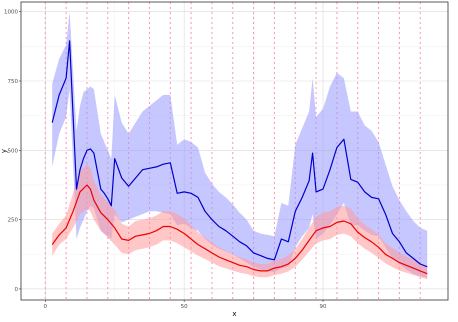  Describe the element at coordinates (17, 290) in the screenshot. I see `y-tick-label: 0` at that location.